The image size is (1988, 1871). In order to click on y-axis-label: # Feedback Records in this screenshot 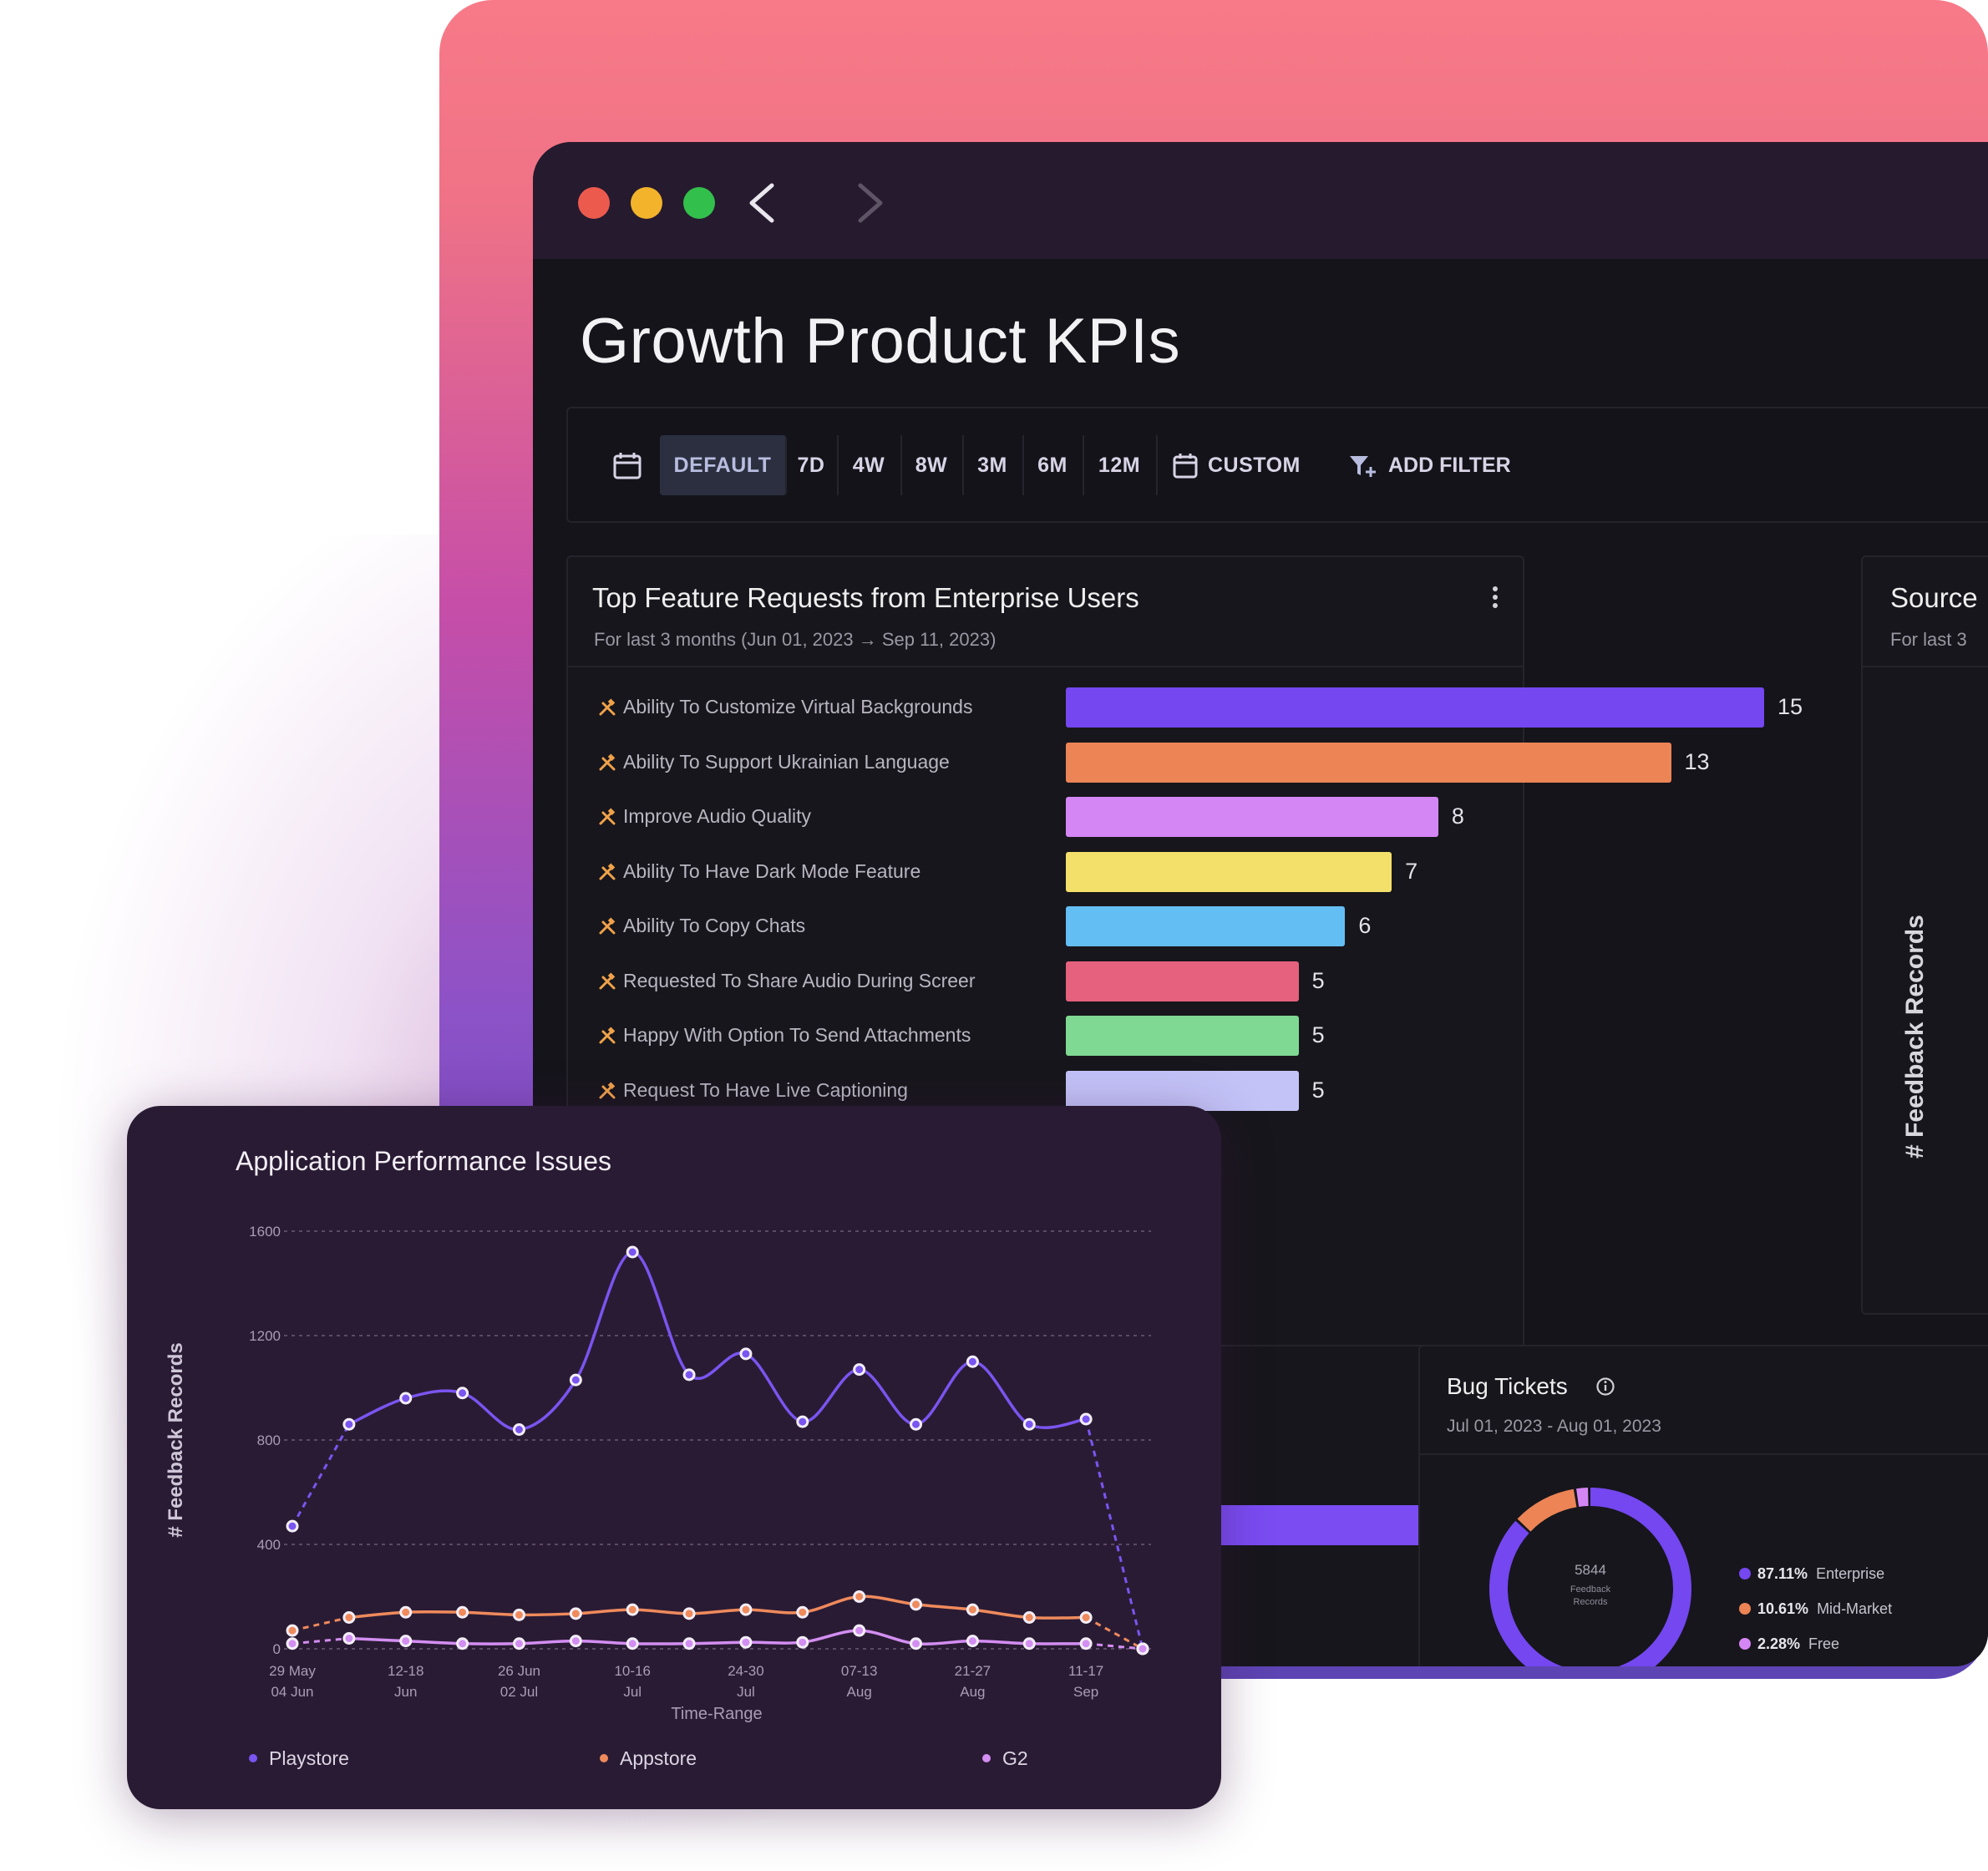, I will do `click(1915, 1037)`.